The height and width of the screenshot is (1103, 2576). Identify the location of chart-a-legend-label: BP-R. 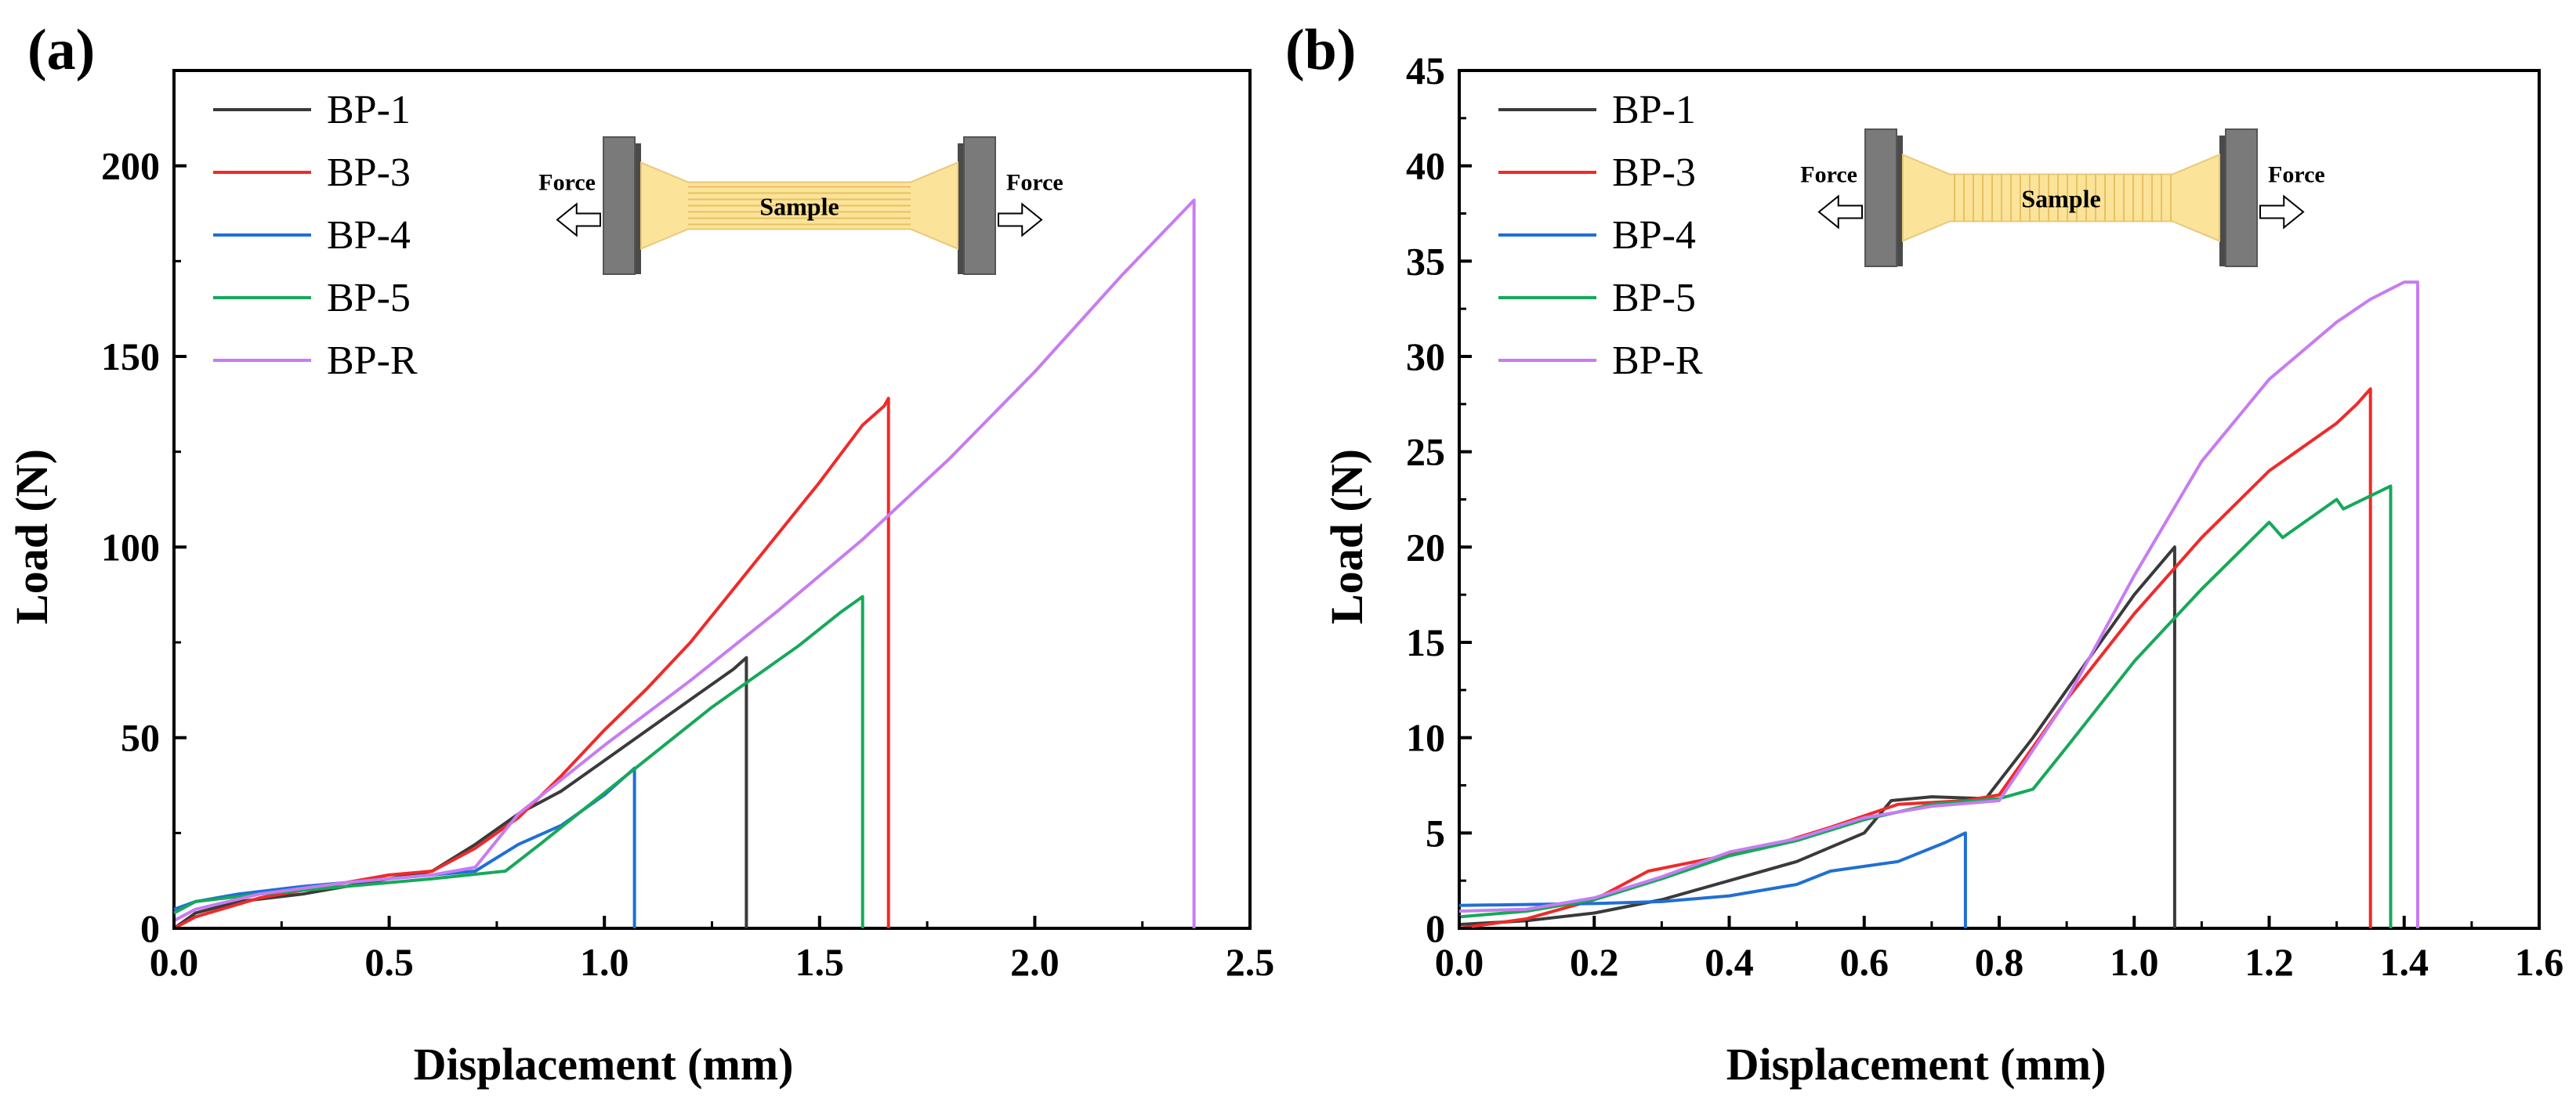
(372, 360).